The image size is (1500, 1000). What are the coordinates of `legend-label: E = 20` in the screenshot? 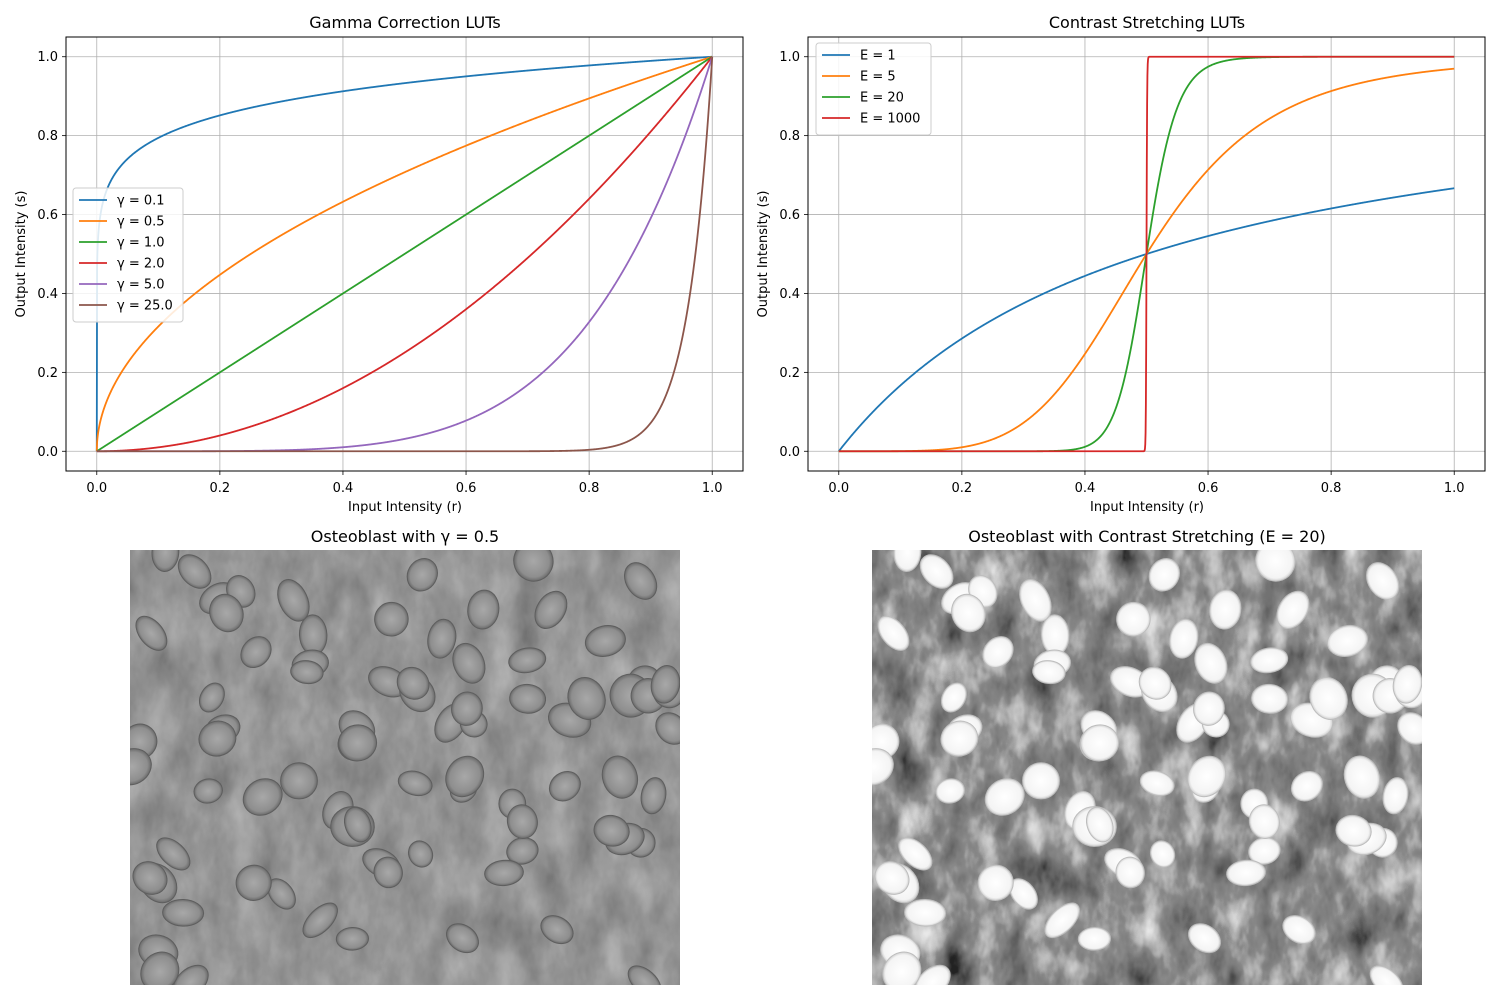 It's located at (882, 98).